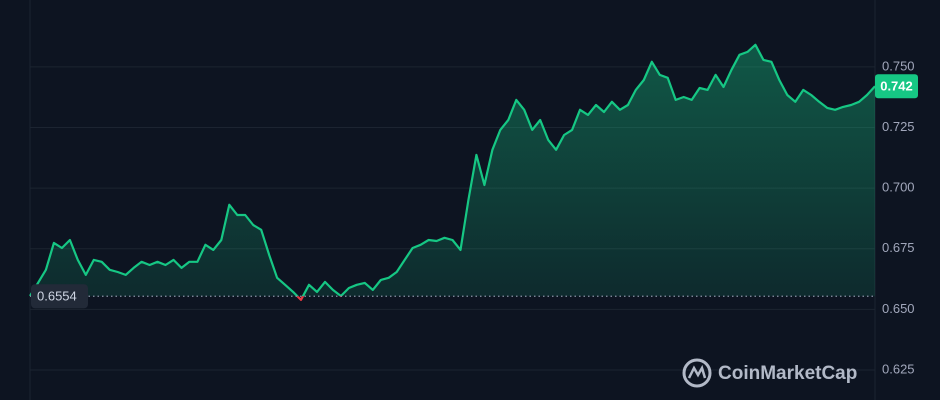 The width and height of the screenshot is (940, 400). Describe the element at coordinates (898, 368) in the screenshot. I see `y-tick-label: 0.625` at that location.